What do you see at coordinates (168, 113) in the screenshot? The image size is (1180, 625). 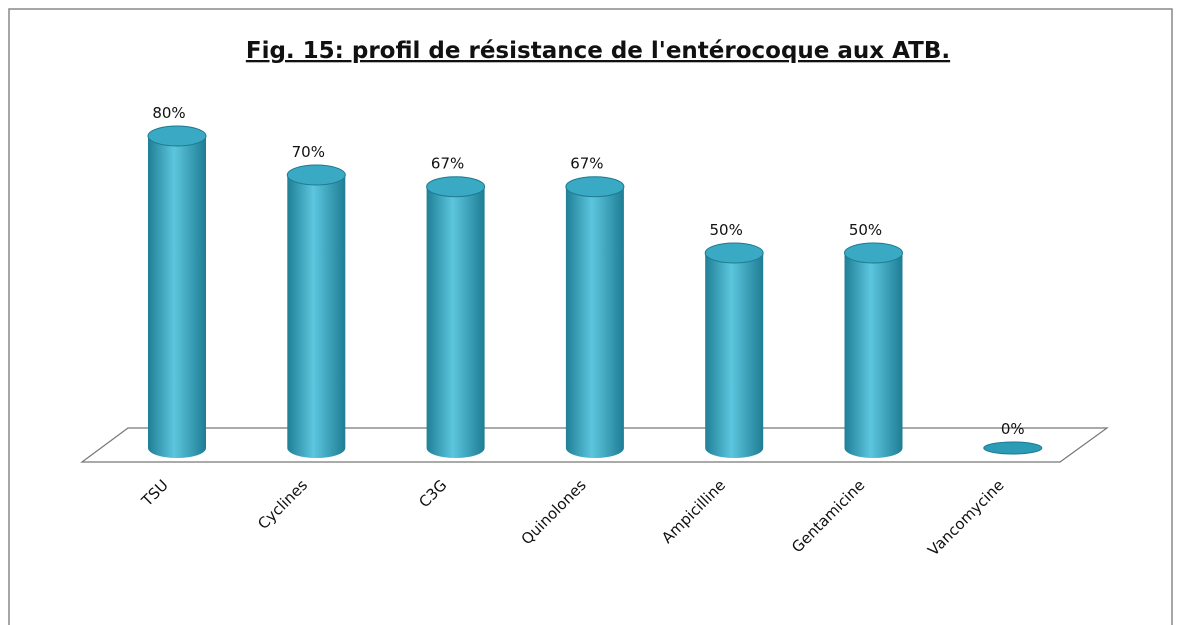 I see `value-label: 80%` at bounding box center [168, 113].